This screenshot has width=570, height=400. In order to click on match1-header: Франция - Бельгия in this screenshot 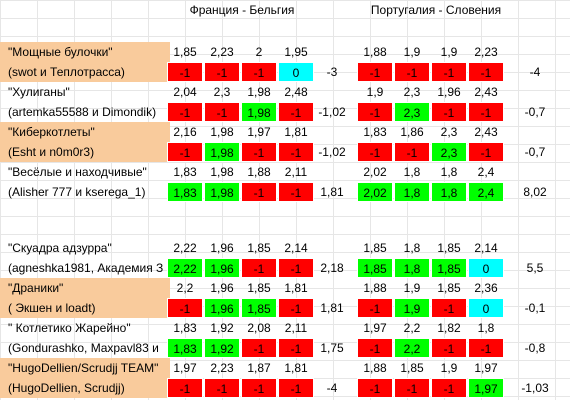, I will do `click(242, 10)`.